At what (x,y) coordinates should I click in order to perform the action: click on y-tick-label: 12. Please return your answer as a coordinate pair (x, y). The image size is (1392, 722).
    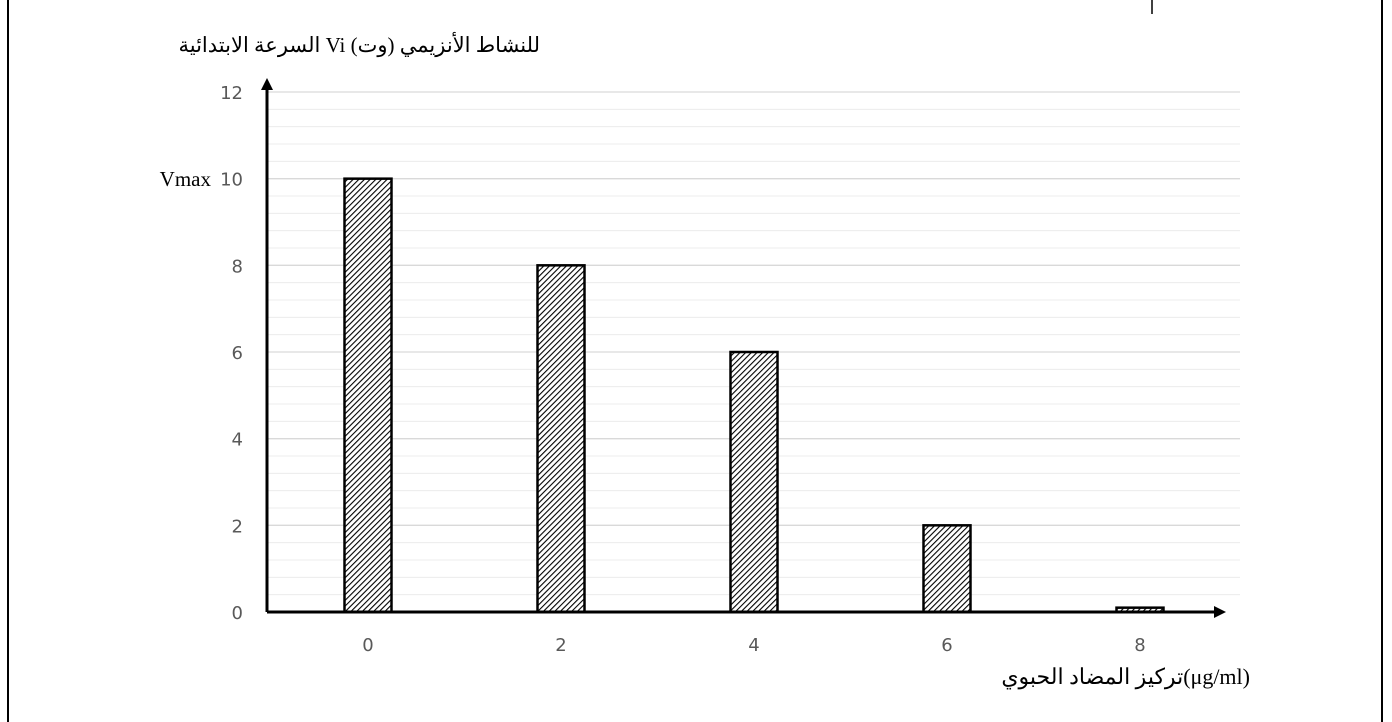
    Looking at the image, I should click on (231, 93).